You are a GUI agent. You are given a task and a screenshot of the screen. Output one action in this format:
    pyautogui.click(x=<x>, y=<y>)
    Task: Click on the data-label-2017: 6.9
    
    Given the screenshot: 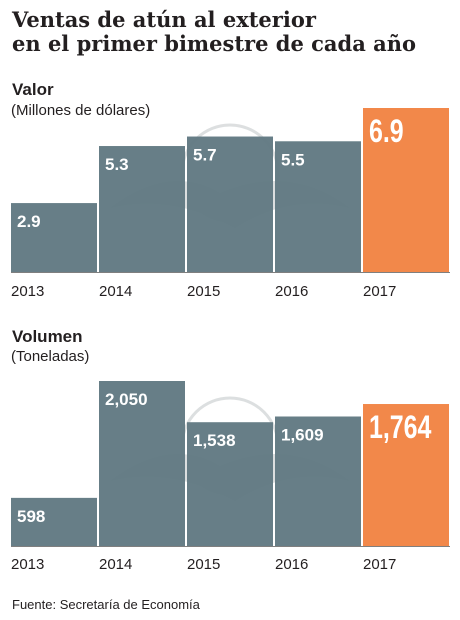 What is the action you would take?
    pyautogui.click(x=386, y=132)
    